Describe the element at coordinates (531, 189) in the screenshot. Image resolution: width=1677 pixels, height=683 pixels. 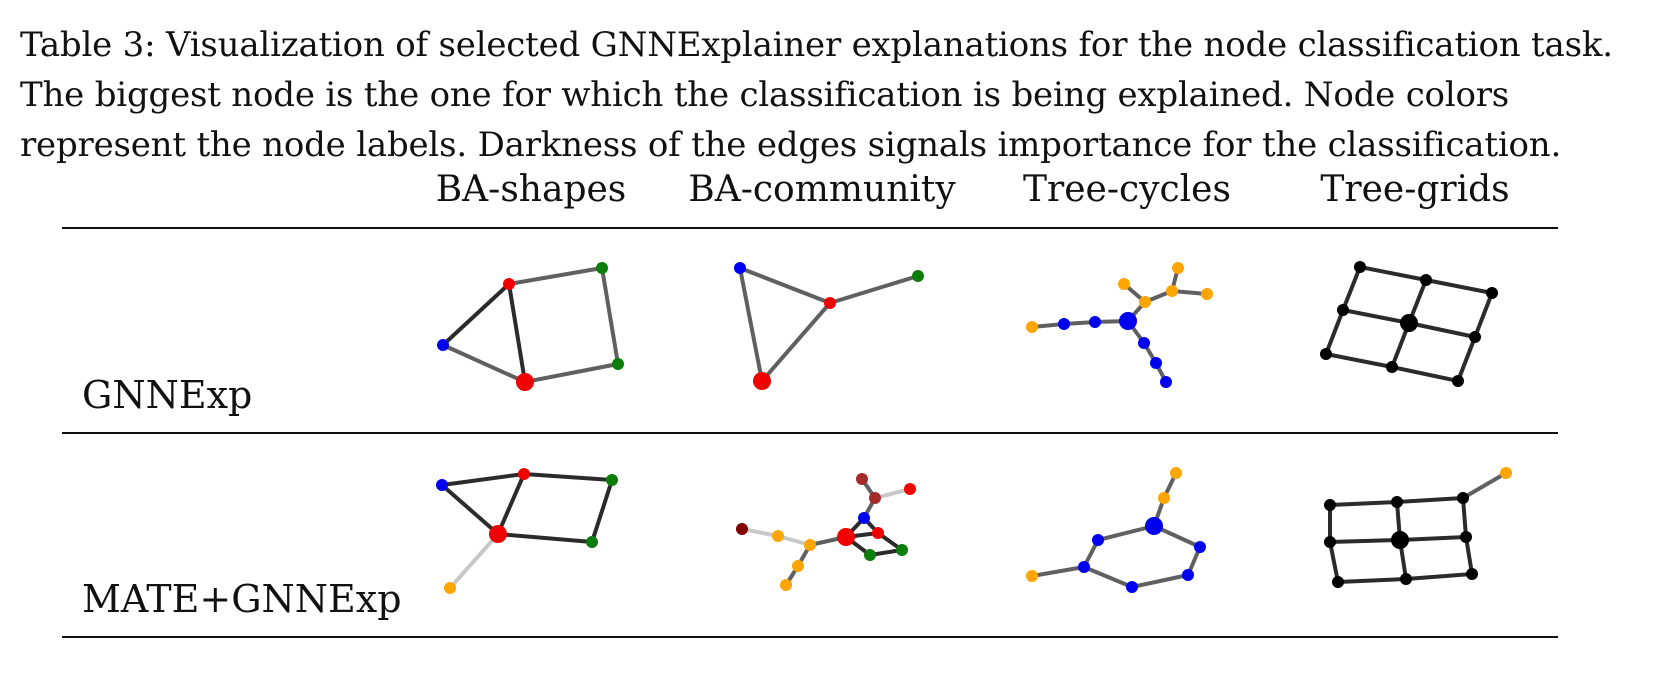
I see `column-header-ba-shapes: BA-shapes` at that location.